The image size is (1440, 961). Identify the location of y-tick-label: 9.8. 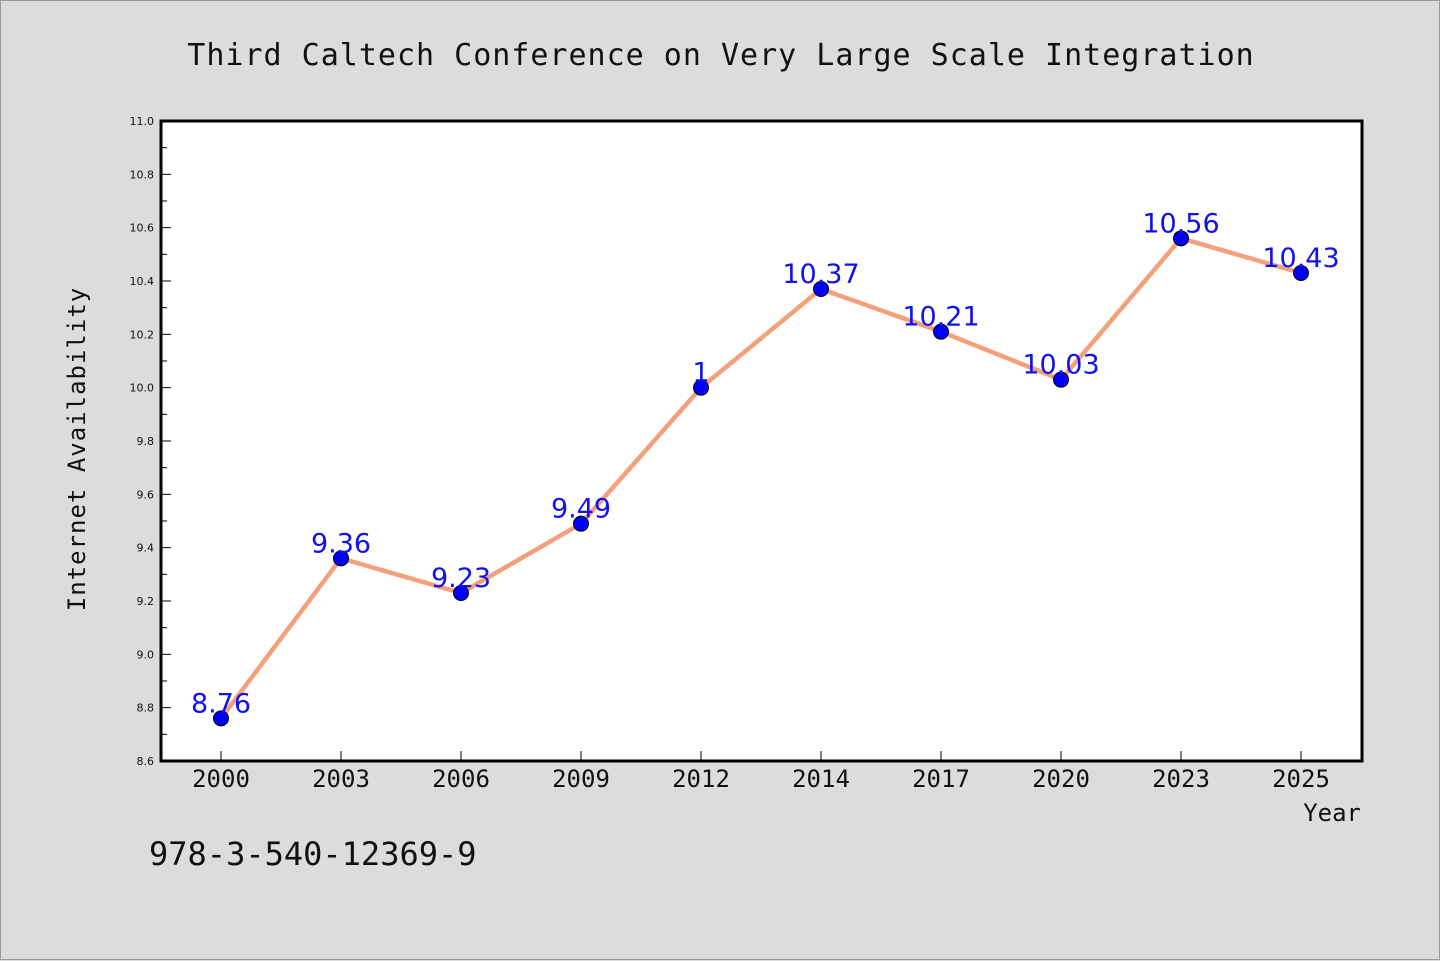
(146, 441).